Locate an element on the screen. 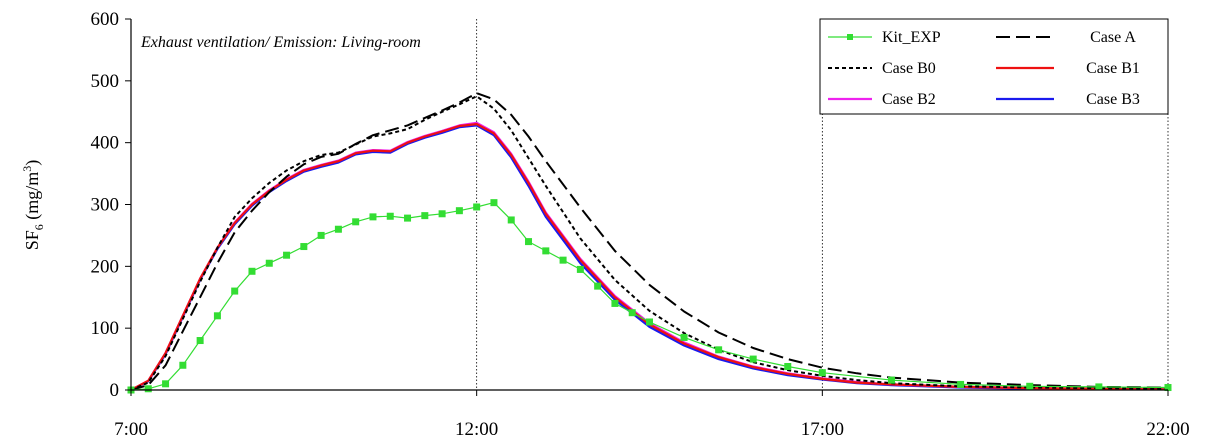  y-tick-label: 0 is located at coordinates (115, 390).